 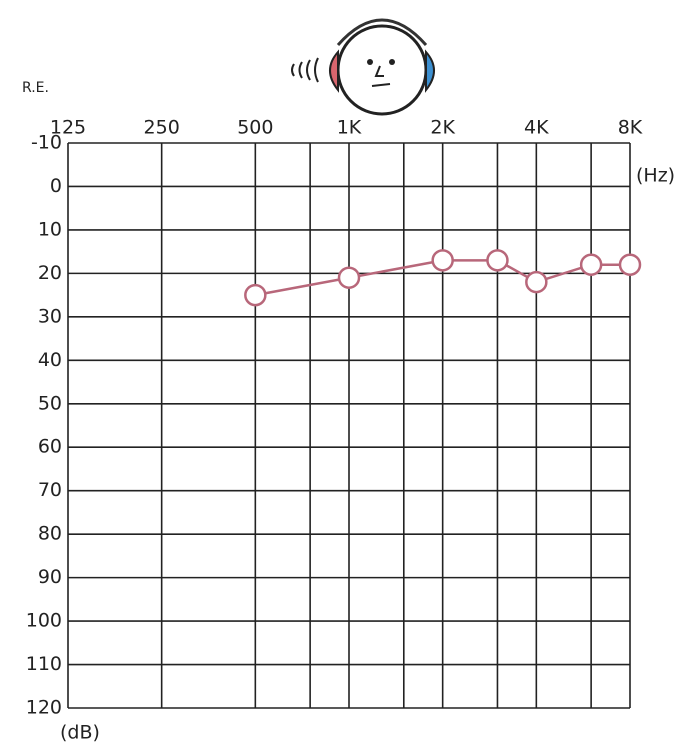 I want to click on y-tick-label: 30, so click(x=50, y=316).